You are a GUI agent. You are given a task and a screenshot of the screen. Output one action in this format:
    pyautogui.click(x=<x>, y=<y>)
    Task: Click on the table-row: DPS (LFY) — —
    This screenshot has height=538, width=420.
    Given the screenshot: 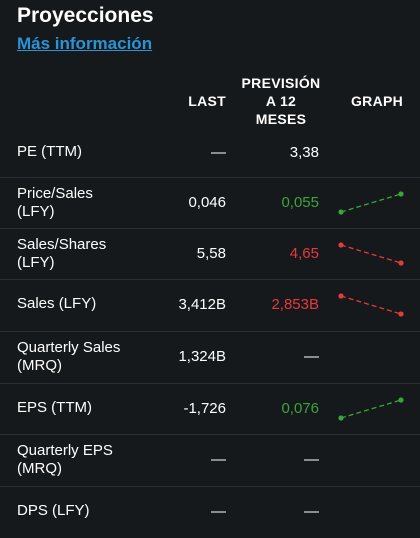 What is the action you would take?
    pyautogui.click(x=210, y=512)
    